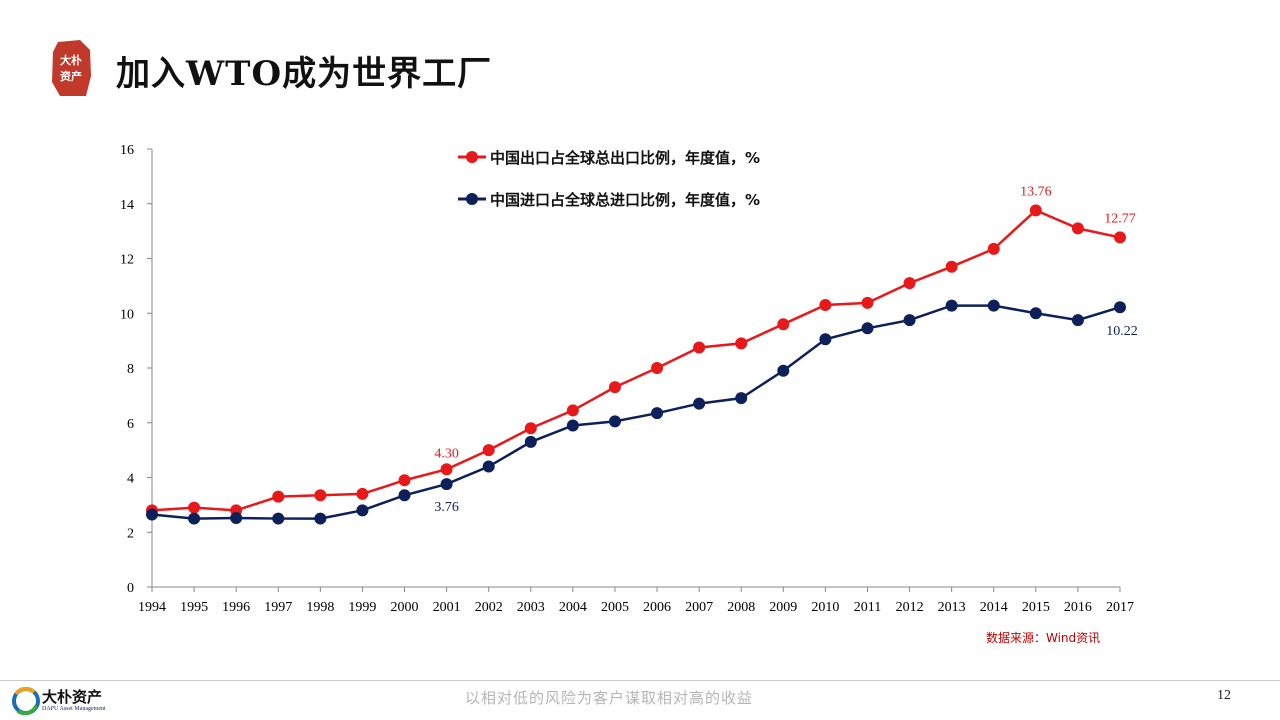 This screenshot has height=720, width=1280. Describe the element at coordinates (71, 76) in the screenshot. I see `svg-text: 资产` at that location.